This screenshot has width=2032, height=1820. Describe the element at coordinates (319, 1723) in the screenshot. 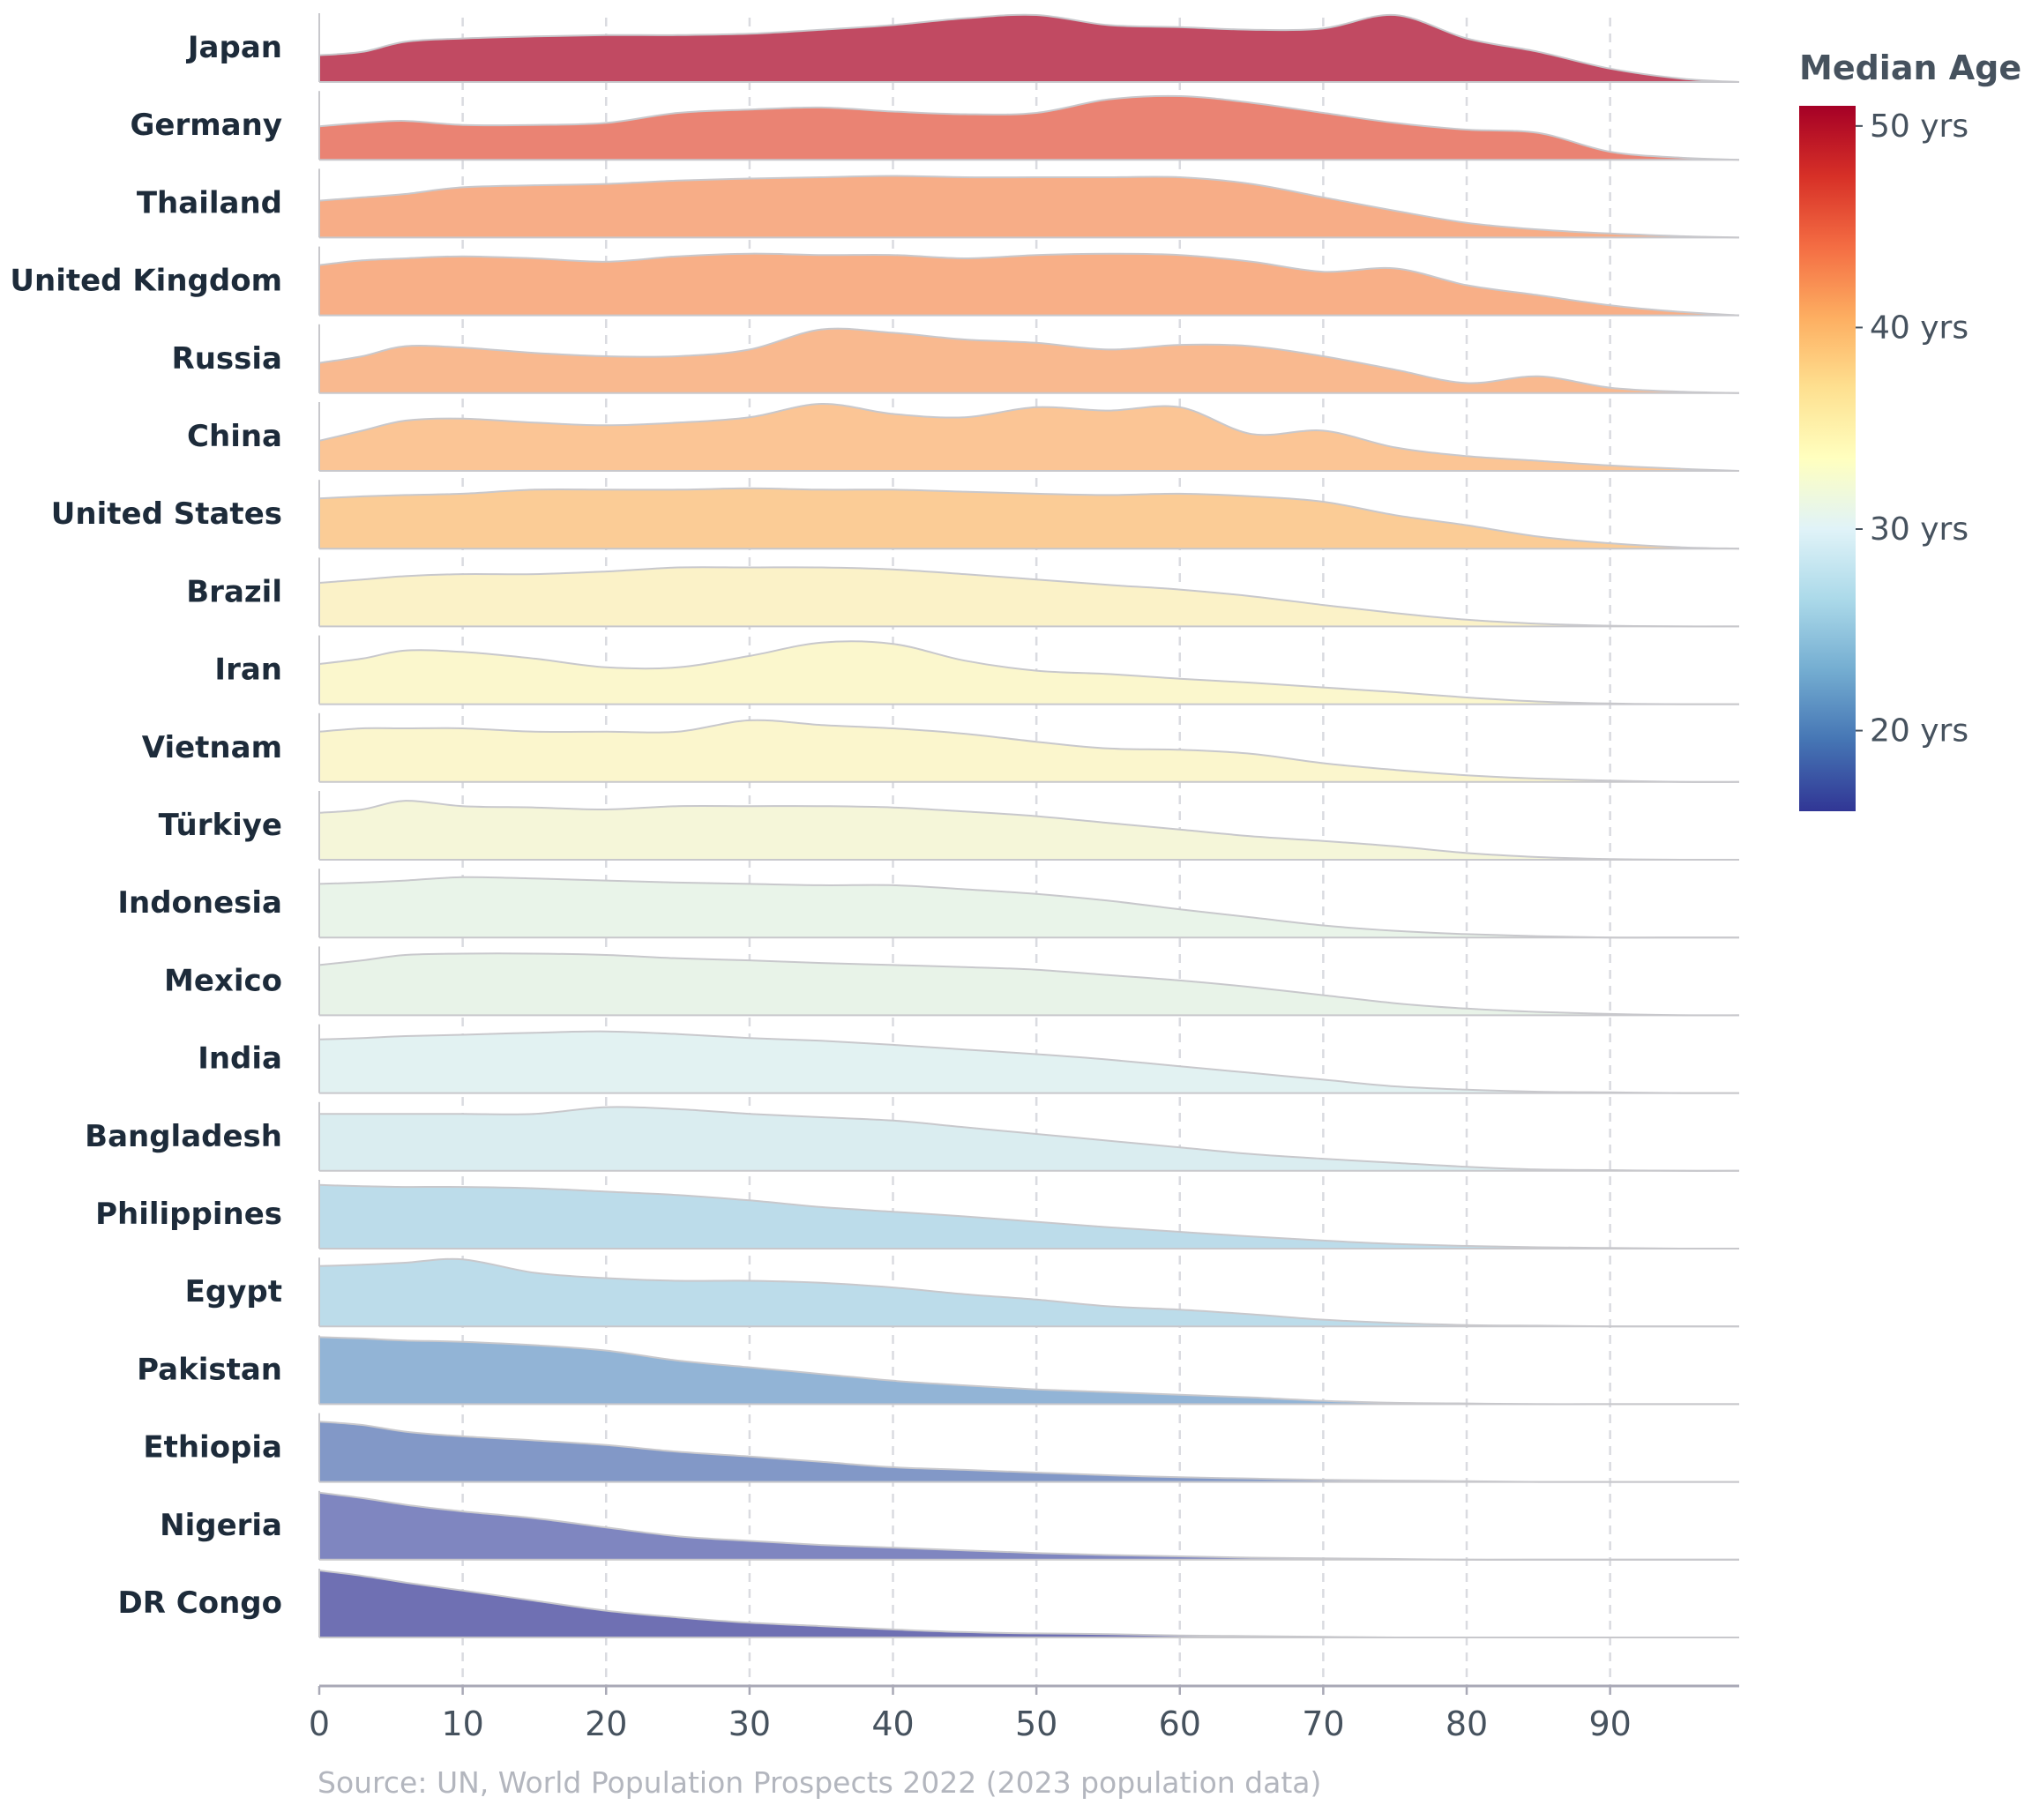

I see `x-tick-label-0: 0` at that location.